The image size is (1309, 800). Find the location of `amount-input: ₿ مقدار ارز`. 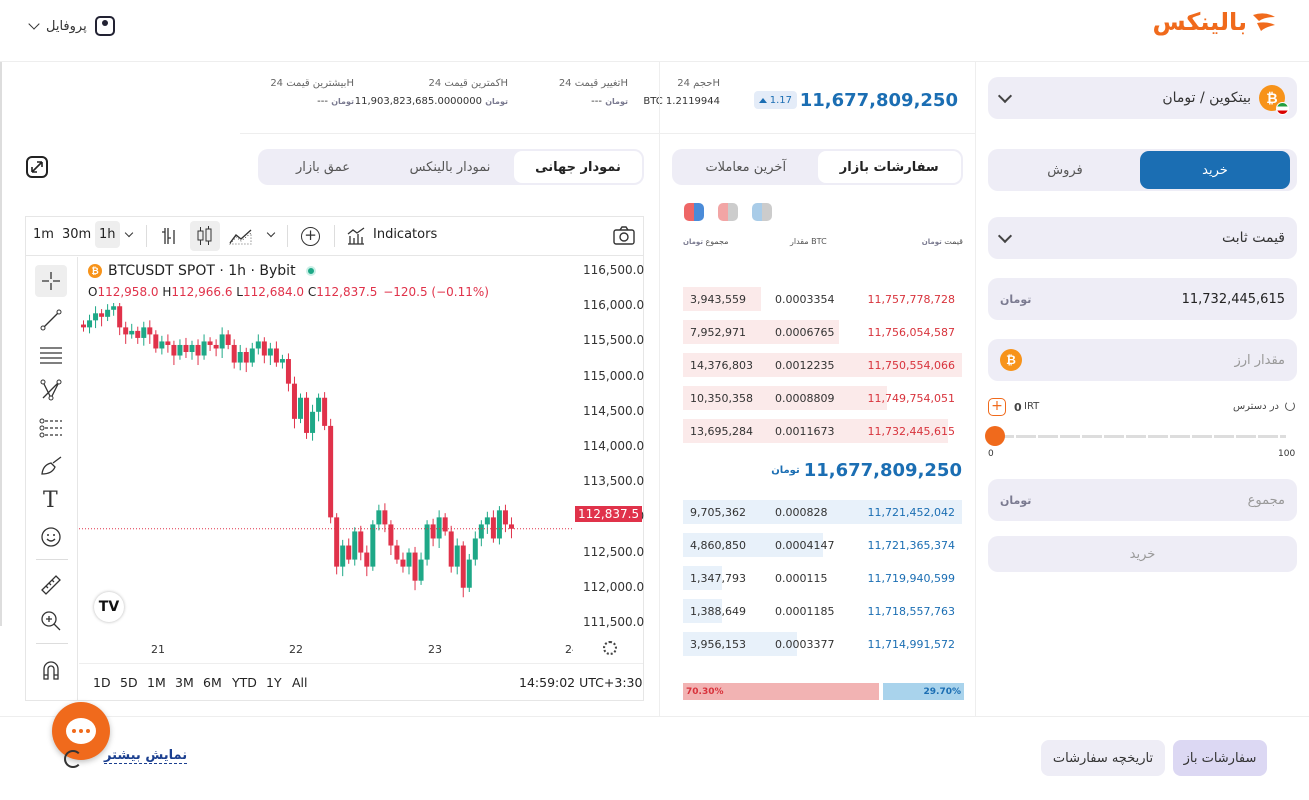

amount-input: ₿ مقدار ارز is located at coordinates (1142, 360).